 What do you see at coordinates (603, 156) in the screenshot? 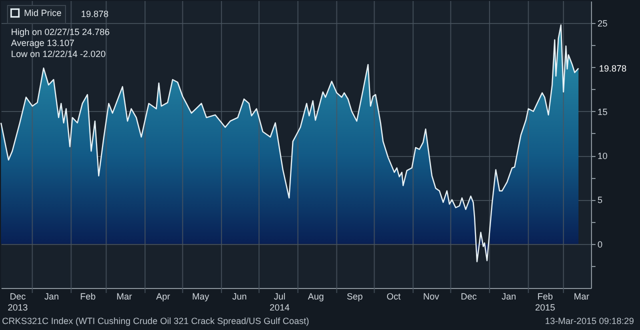
I see `y-tick-label: 10` at bounding box center [603, 156].